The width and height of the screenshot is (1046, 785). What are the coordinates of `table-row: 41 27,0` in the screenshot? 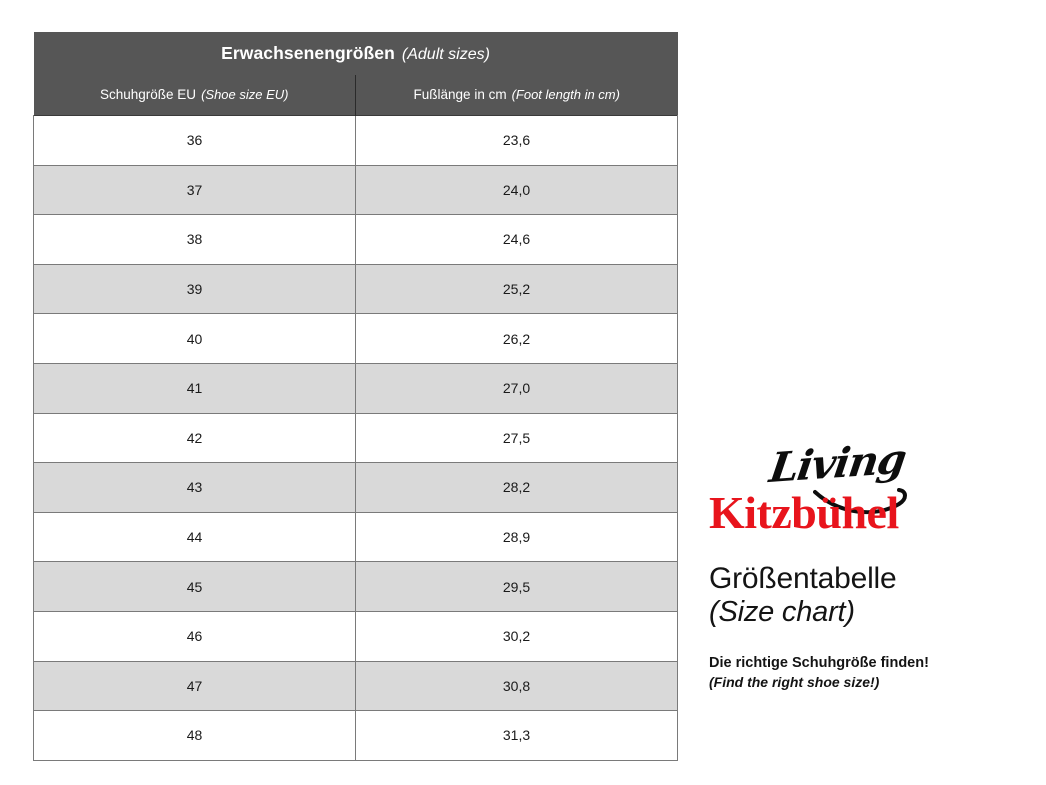 It's located at (355, 388).